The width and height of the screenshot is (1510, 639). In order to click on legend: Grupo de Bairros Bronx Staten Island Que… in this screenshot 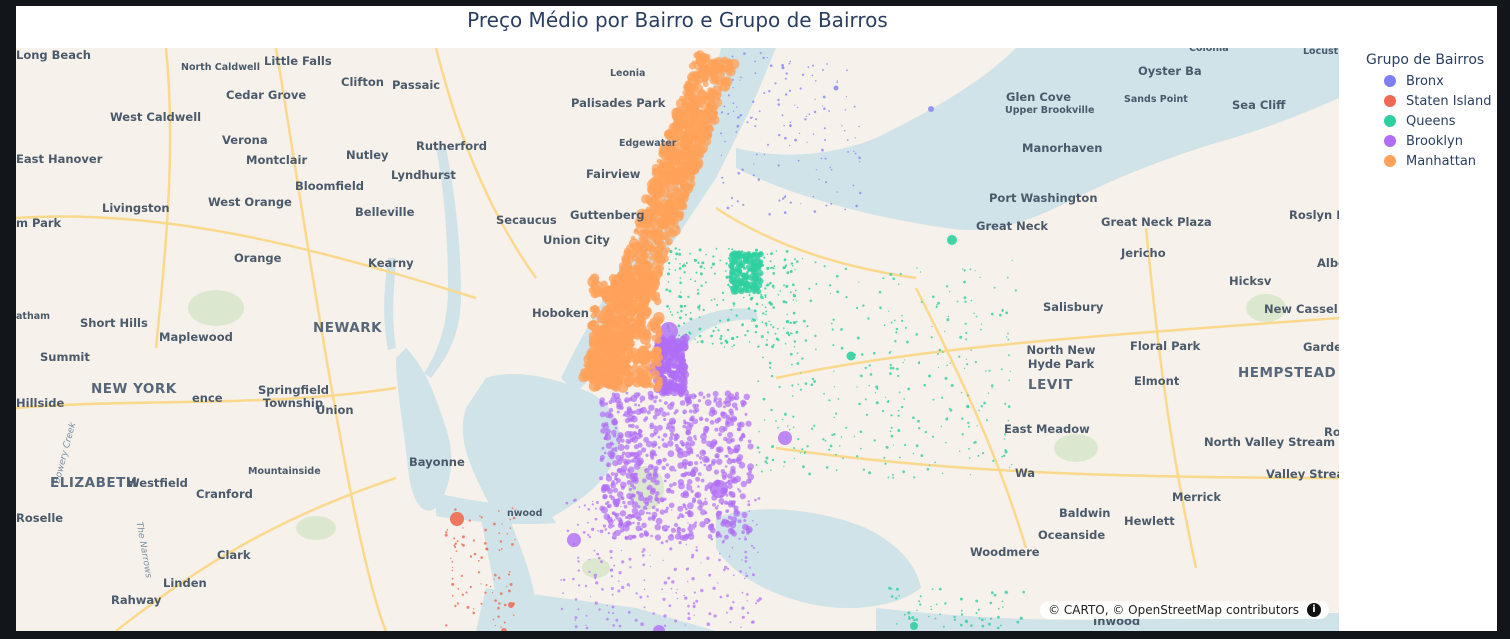, I will do `click(1431, 111)`.